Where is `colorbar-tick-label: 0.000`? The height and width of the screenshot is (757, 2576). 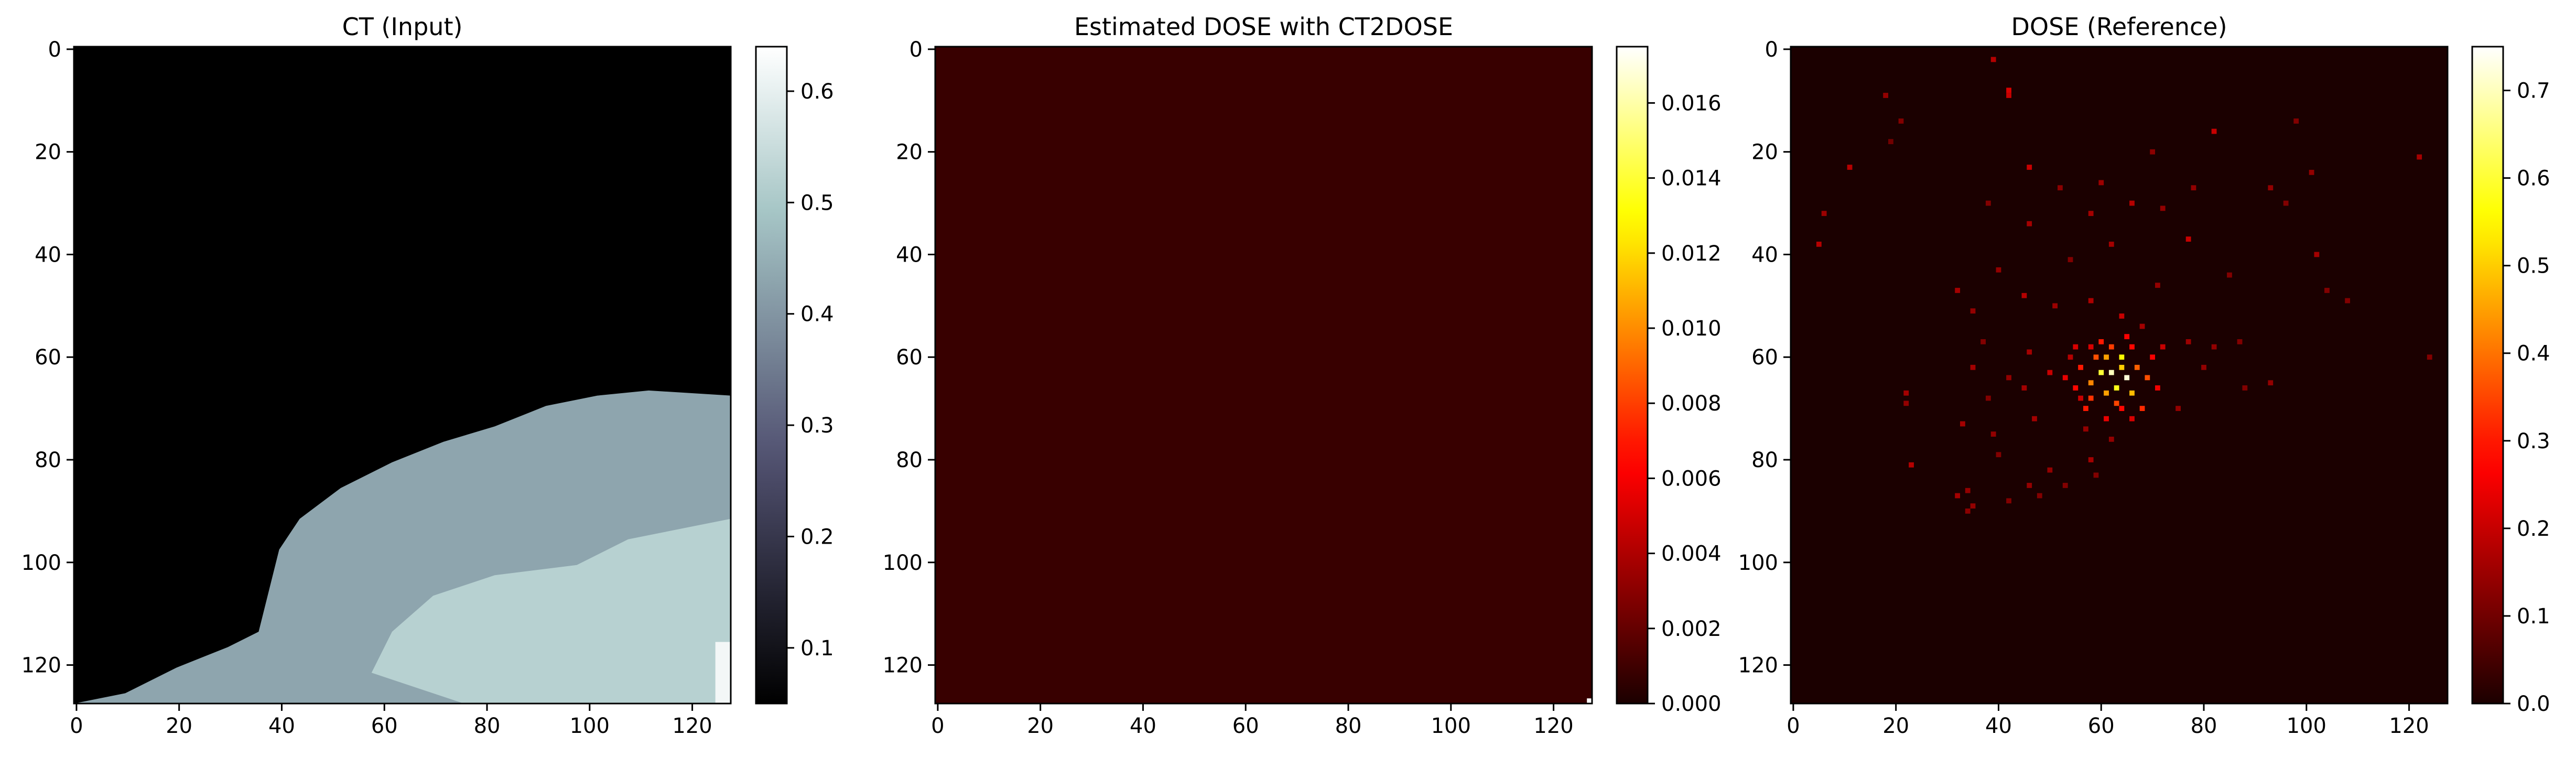
colorbar-tick-label: 0.000 is located at coordinates (1691, 704).